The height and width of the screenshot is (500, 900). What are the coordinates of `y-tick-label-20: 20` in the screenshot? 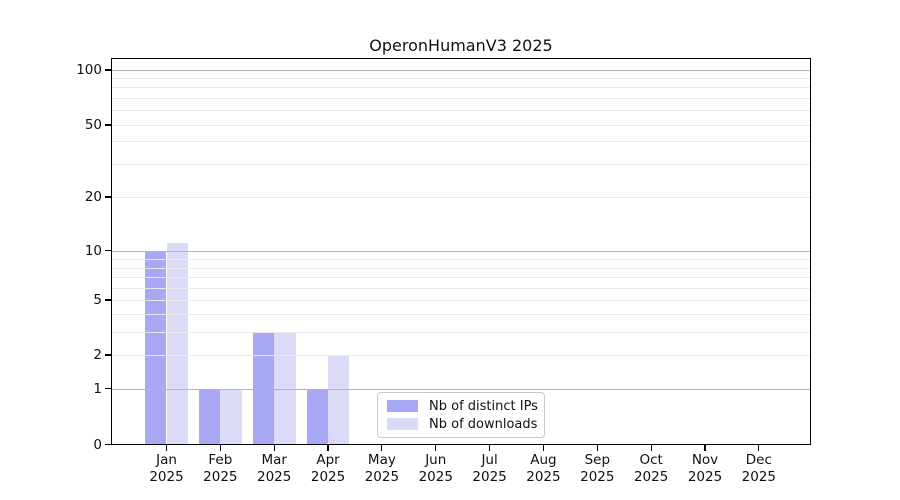 It's located at (93, 197).